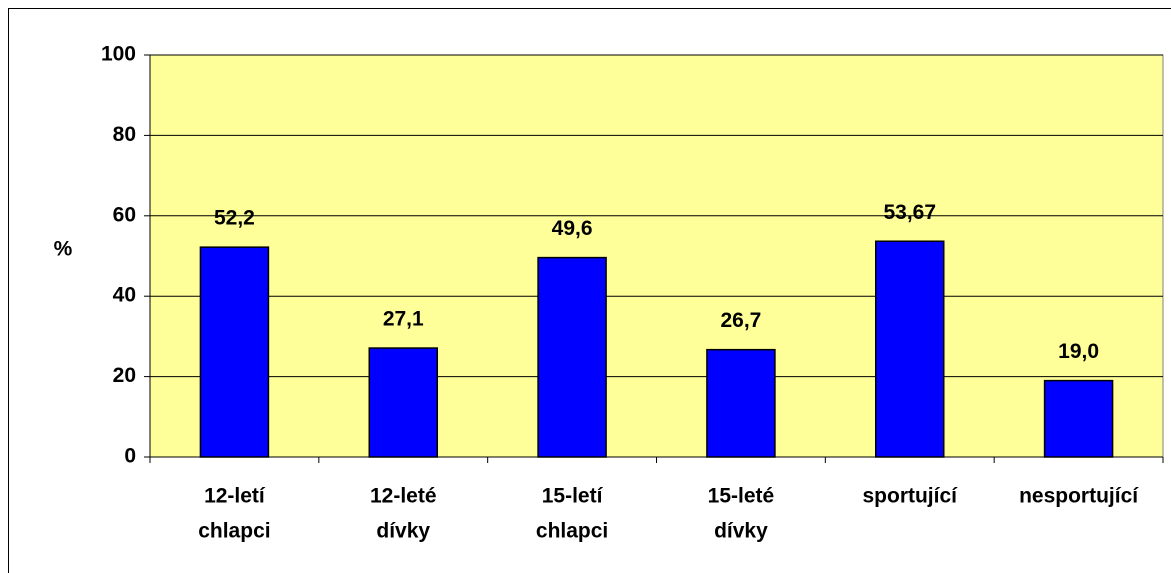  I want to click on x-tick-label: 15-leté, so click(741, 496).